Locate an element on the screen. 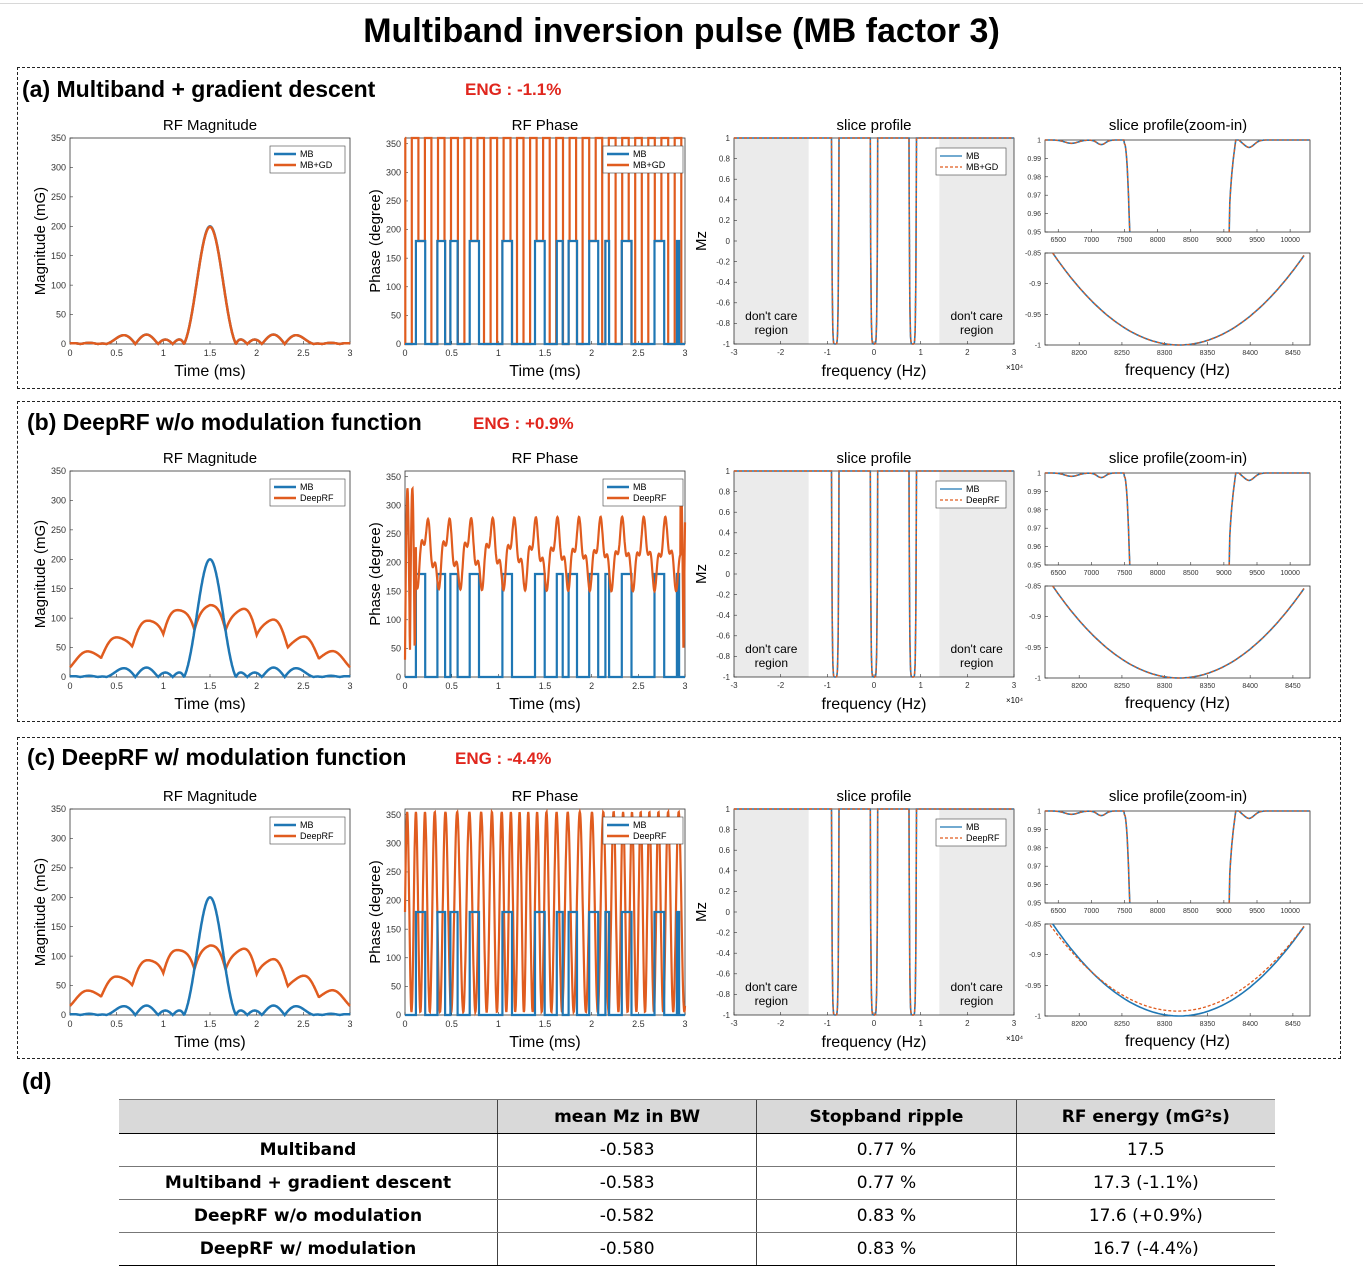  table-section-label: (d) is located at coordinates (37, 1081).